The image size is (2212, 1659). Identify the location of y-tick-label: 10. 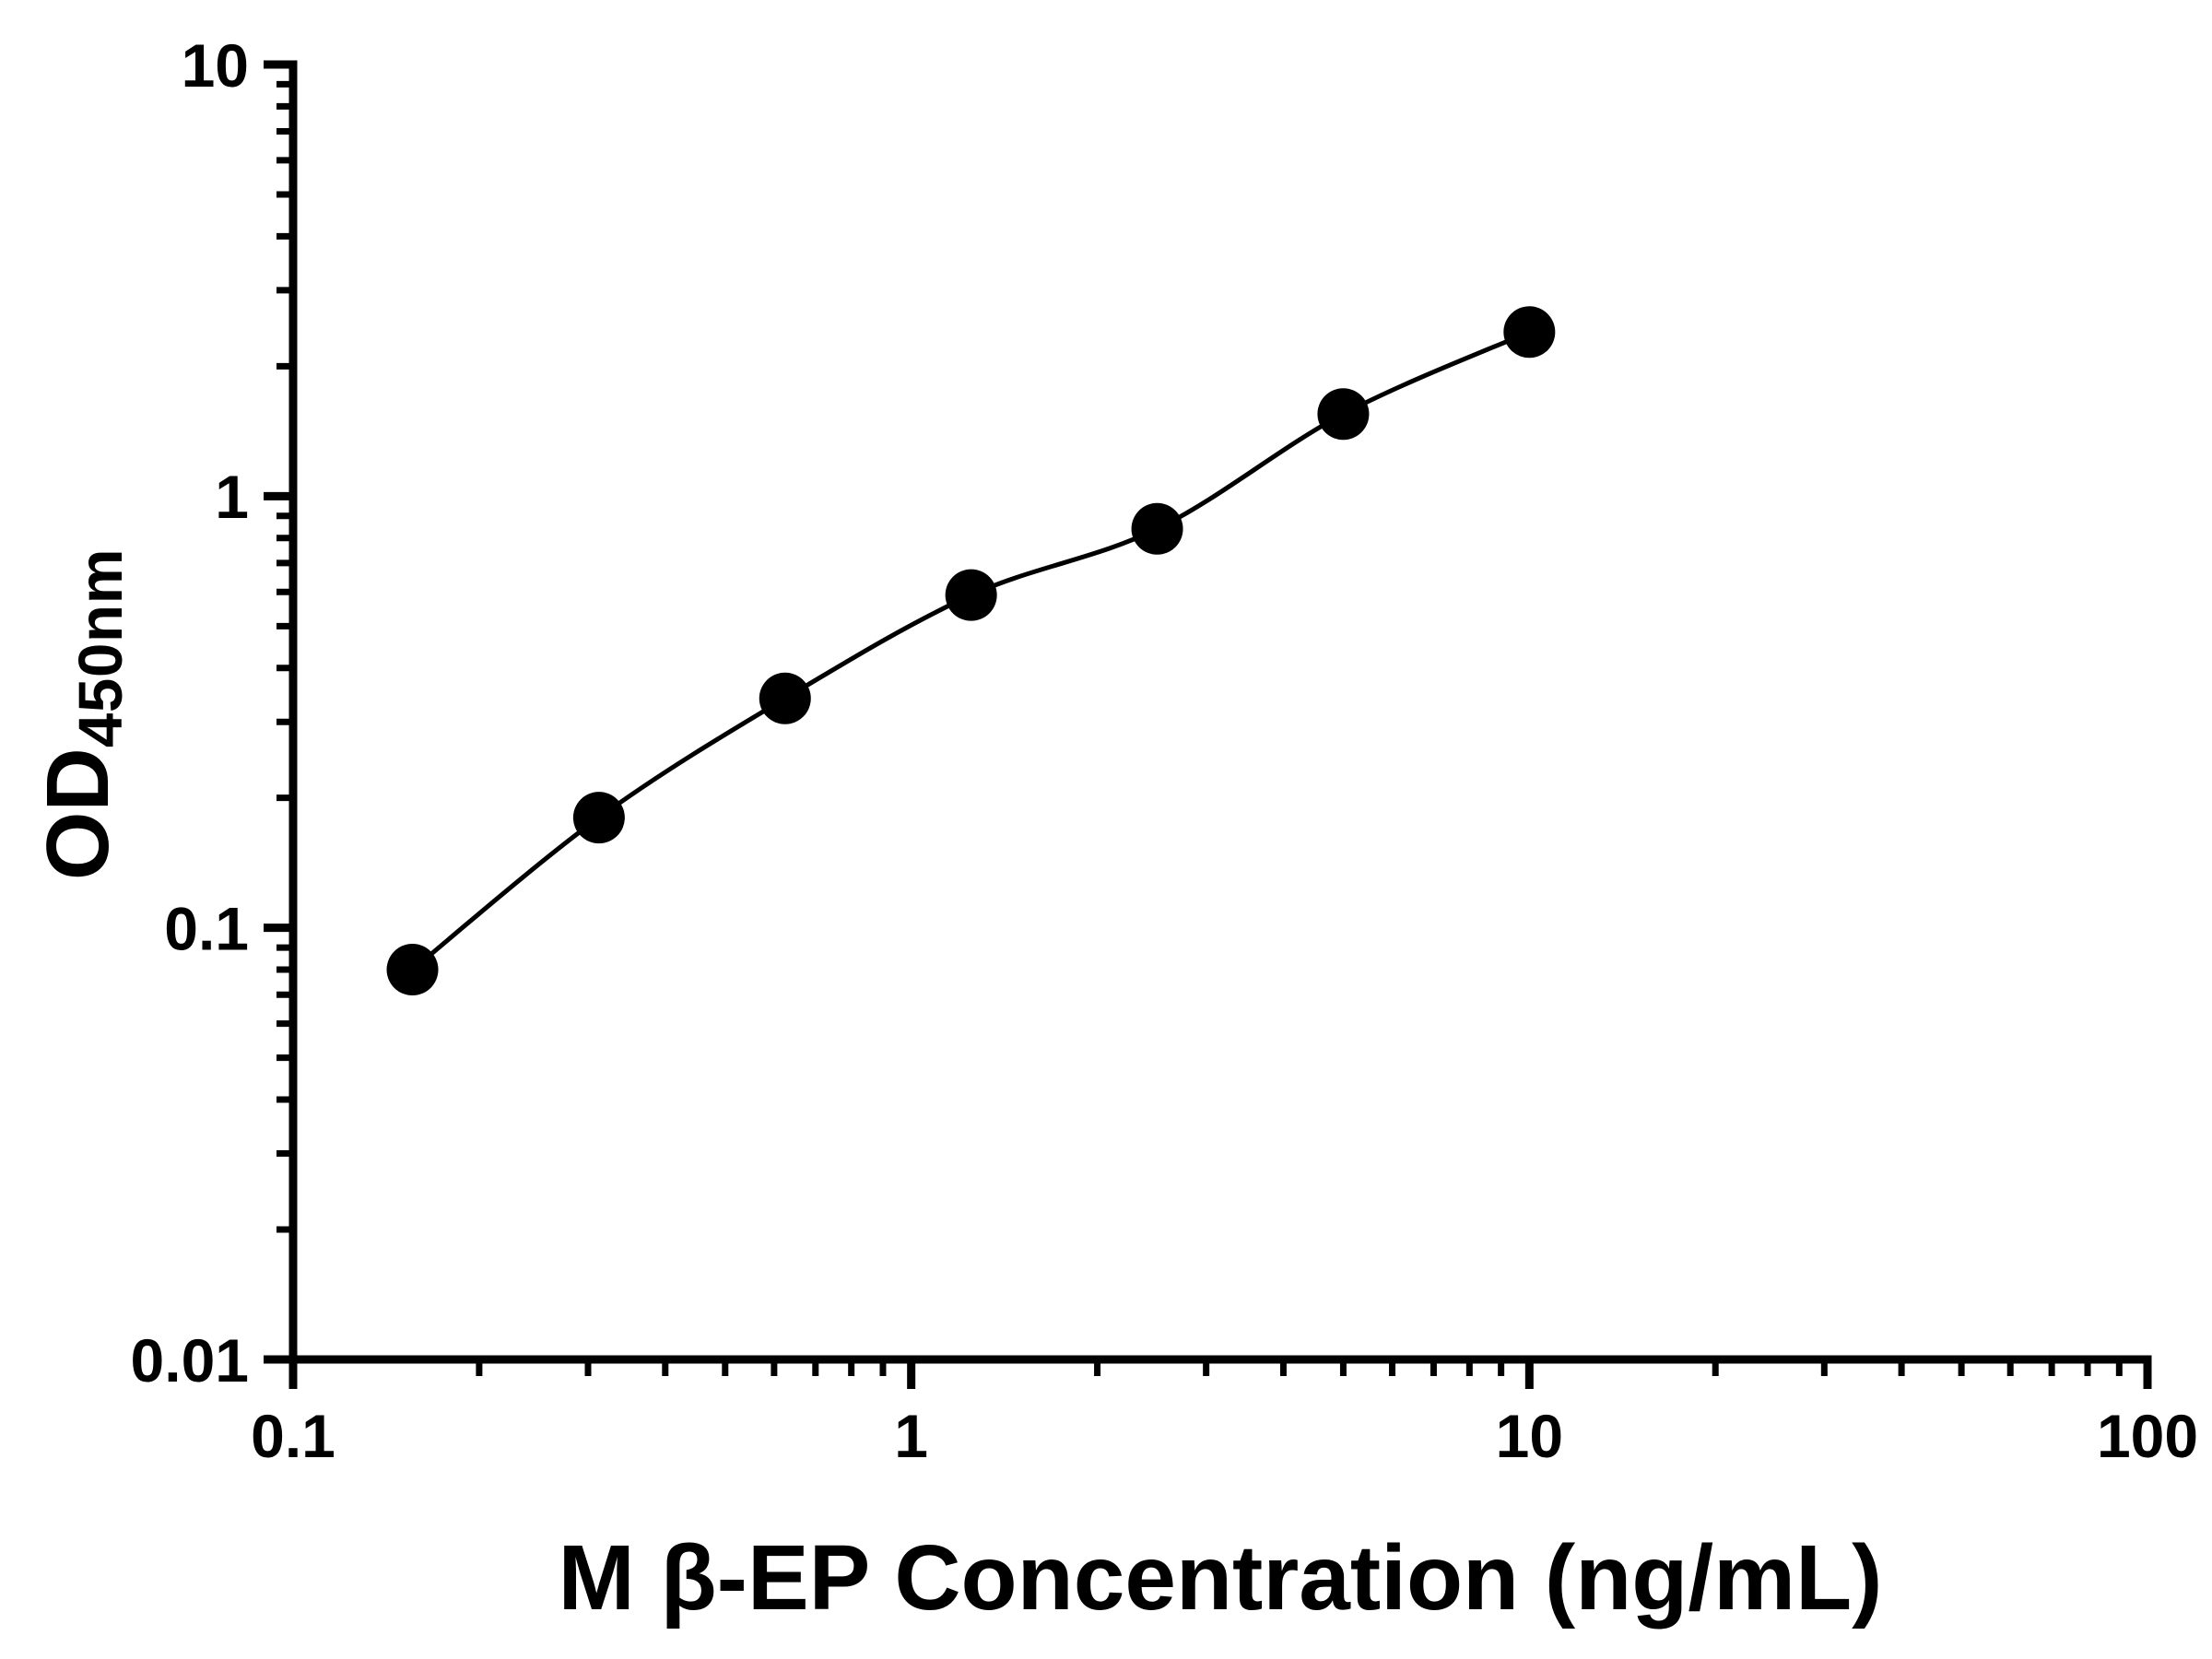
(215, 65).